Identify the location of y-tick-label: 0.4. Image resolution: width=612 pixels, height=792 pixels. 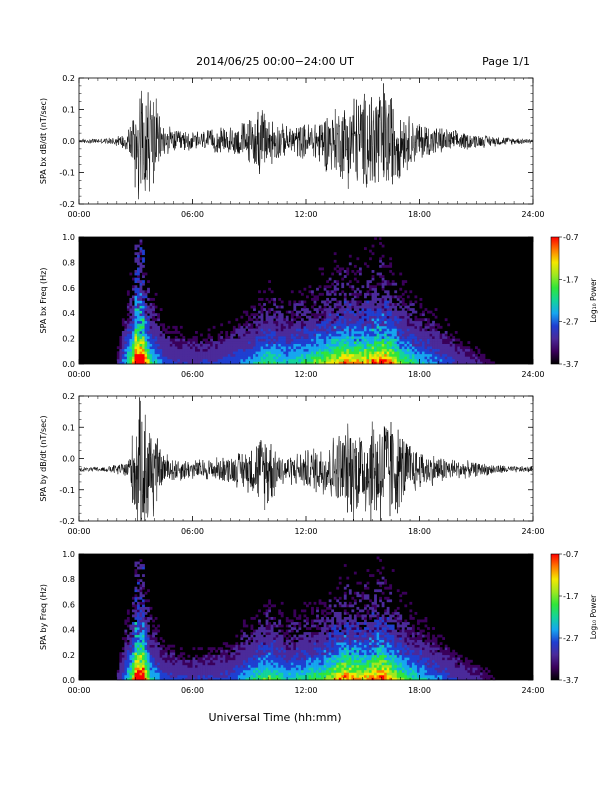
(68, 313).